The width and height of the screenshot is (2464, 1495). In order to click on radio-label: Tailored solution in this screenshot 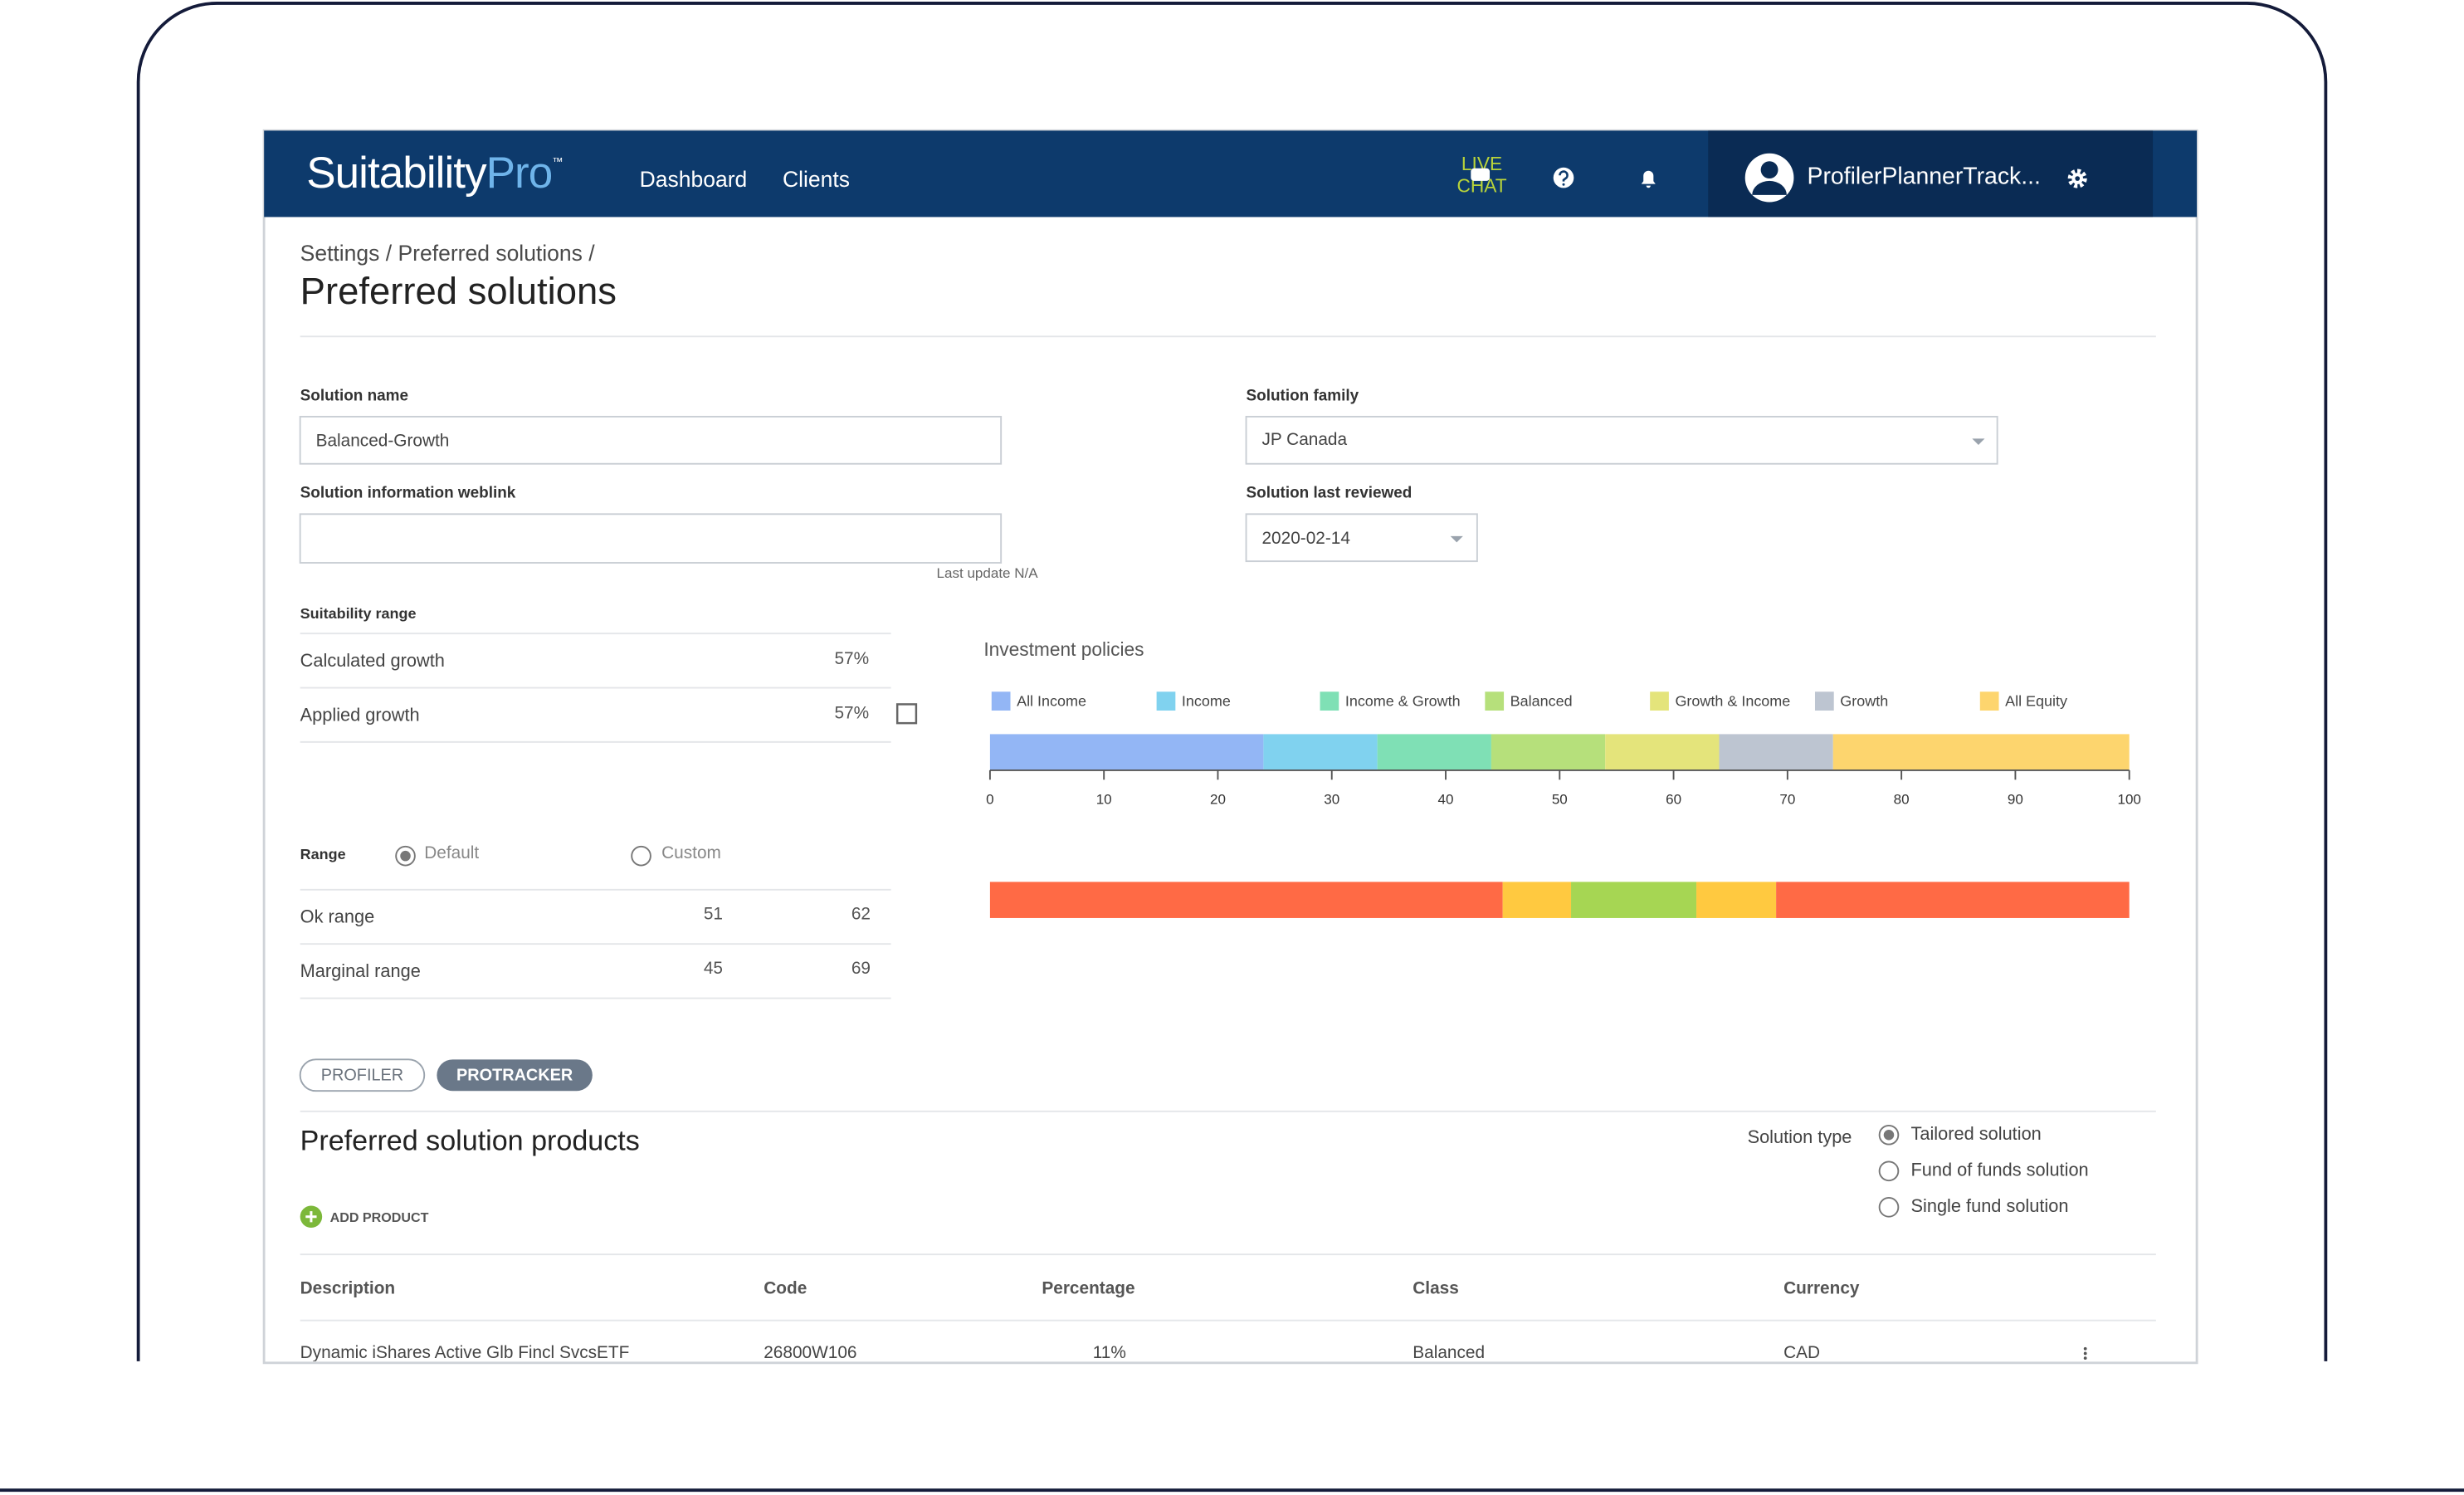, I will do `click(1975, 1133)`.